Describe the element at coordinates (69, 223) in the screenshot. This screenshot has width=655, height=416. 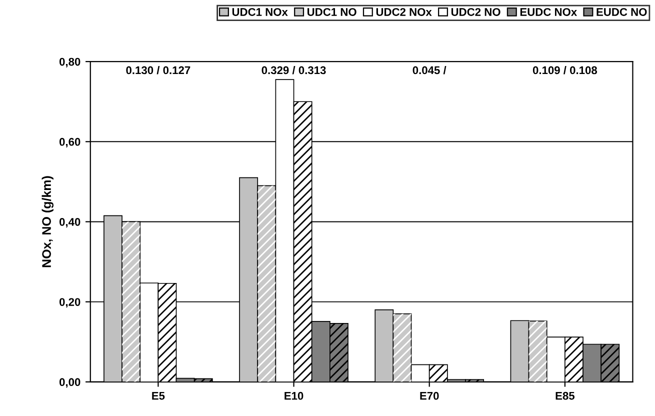
I see `y-tick-label: 0,40` at that location.